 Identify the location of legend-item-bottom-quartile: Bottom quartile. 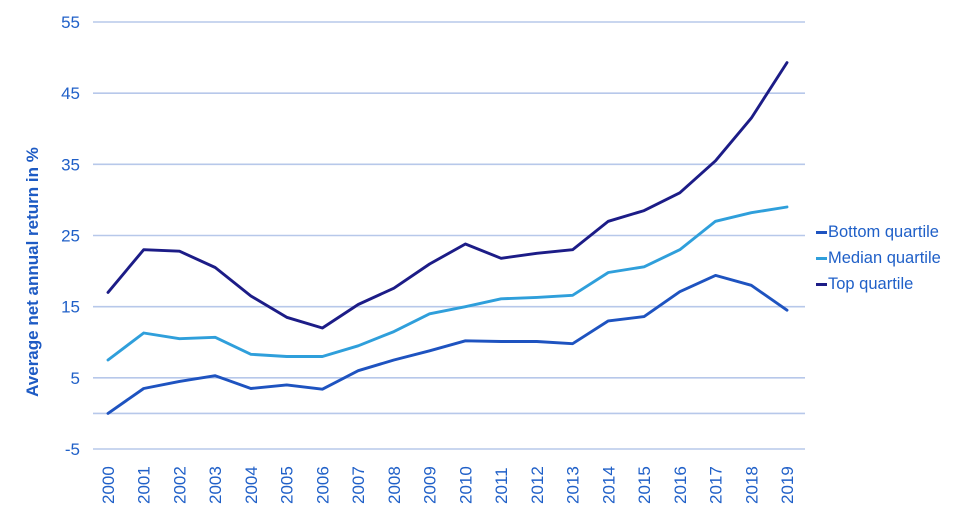
(878, 232).